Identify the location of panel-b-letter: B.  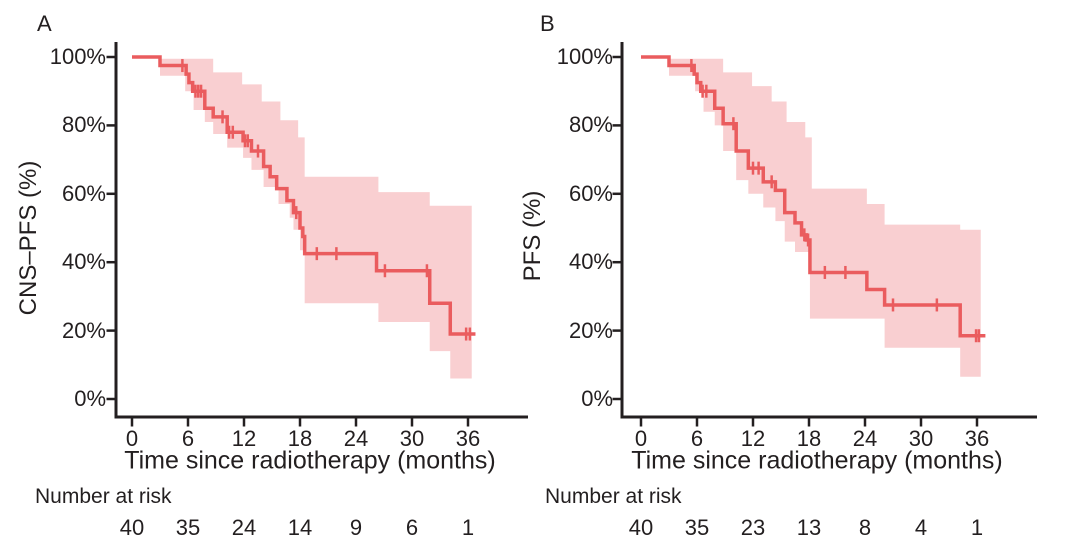
(547, 23).